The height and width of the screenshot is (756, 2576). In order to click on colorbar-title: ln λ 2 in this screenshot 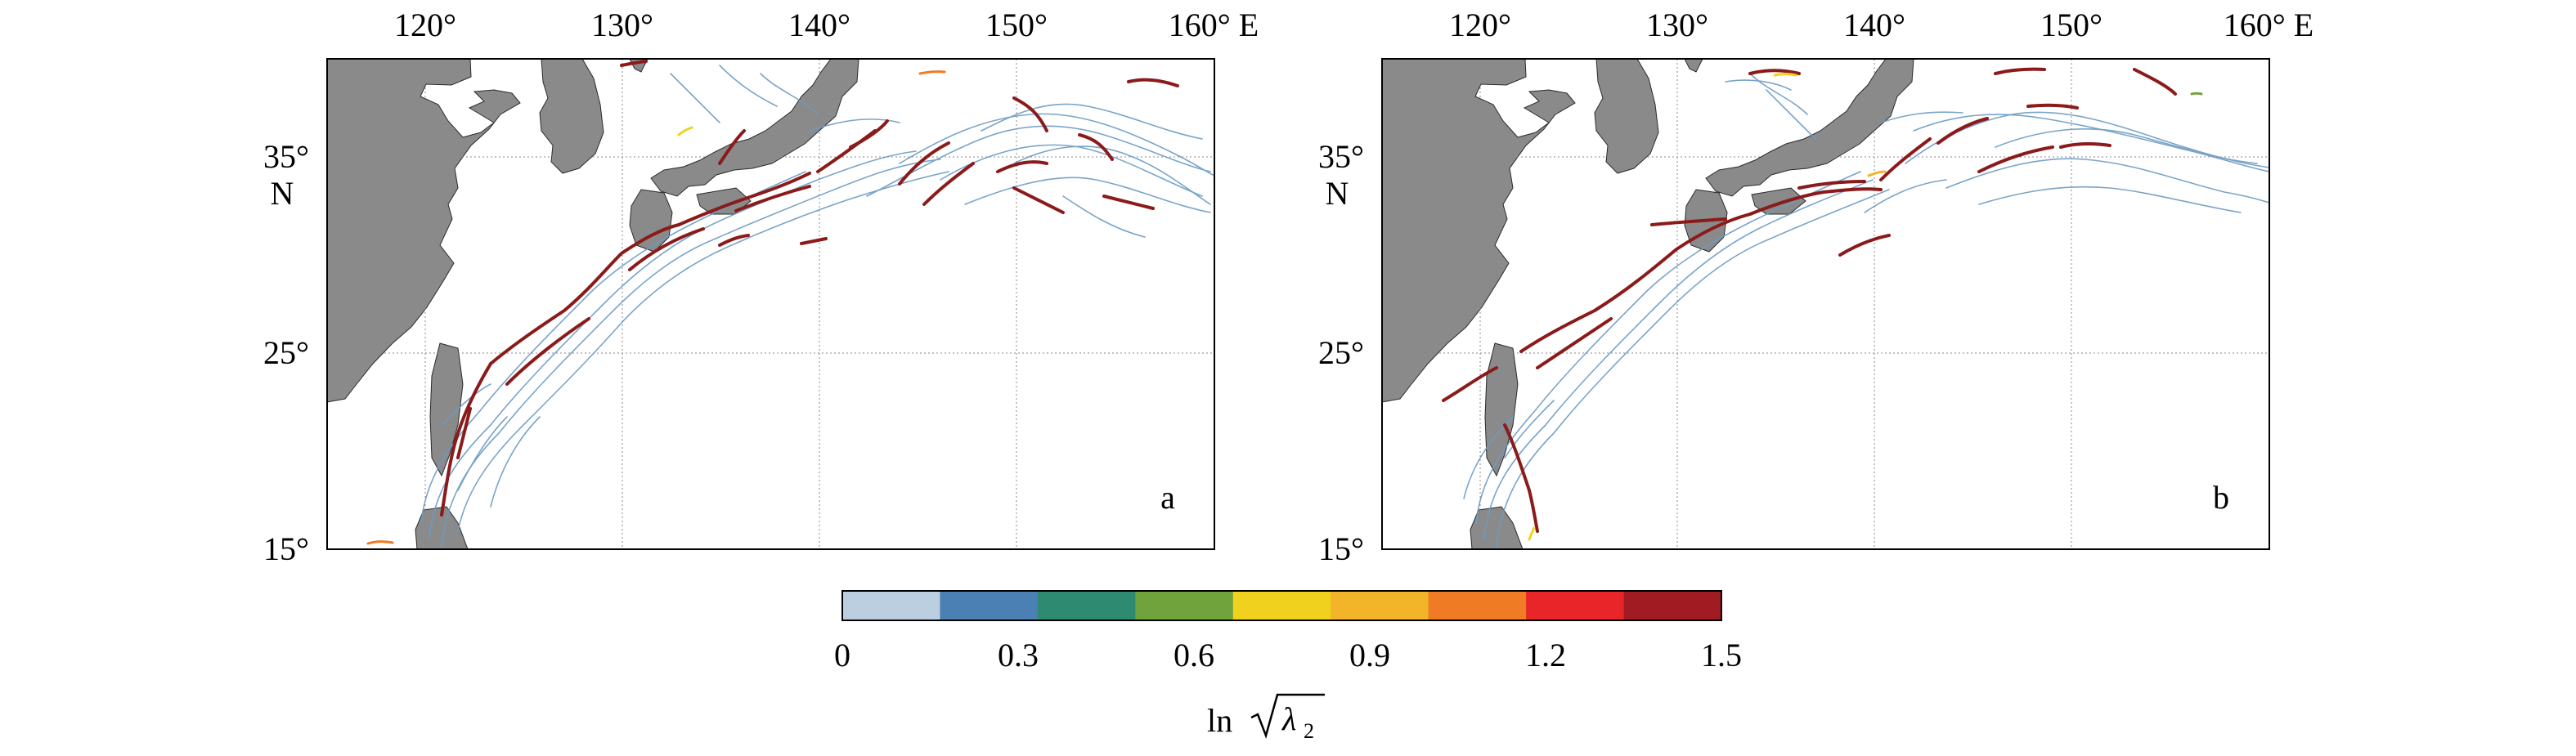, I will do `click(1266, 718)`.